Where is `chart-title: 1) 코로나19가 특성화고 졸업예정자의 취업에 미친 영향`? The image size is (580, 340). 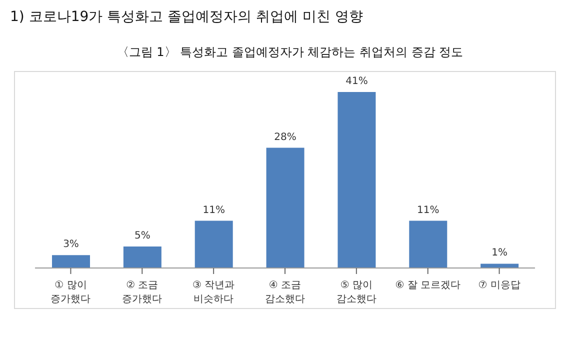
chart-title: 1) 코로나19가 특성화고 졸업예정자의 취업에 미친 영향 is located at coordinates (187, 17).